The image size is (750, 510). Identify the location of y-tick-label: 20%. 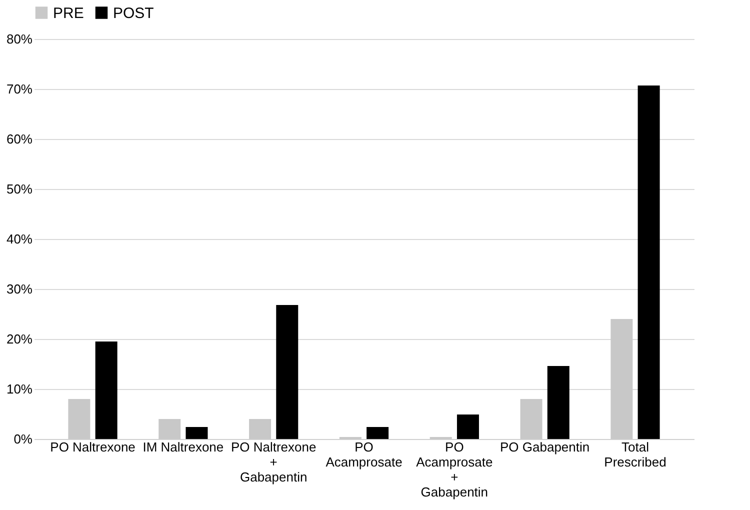
(19, 339).